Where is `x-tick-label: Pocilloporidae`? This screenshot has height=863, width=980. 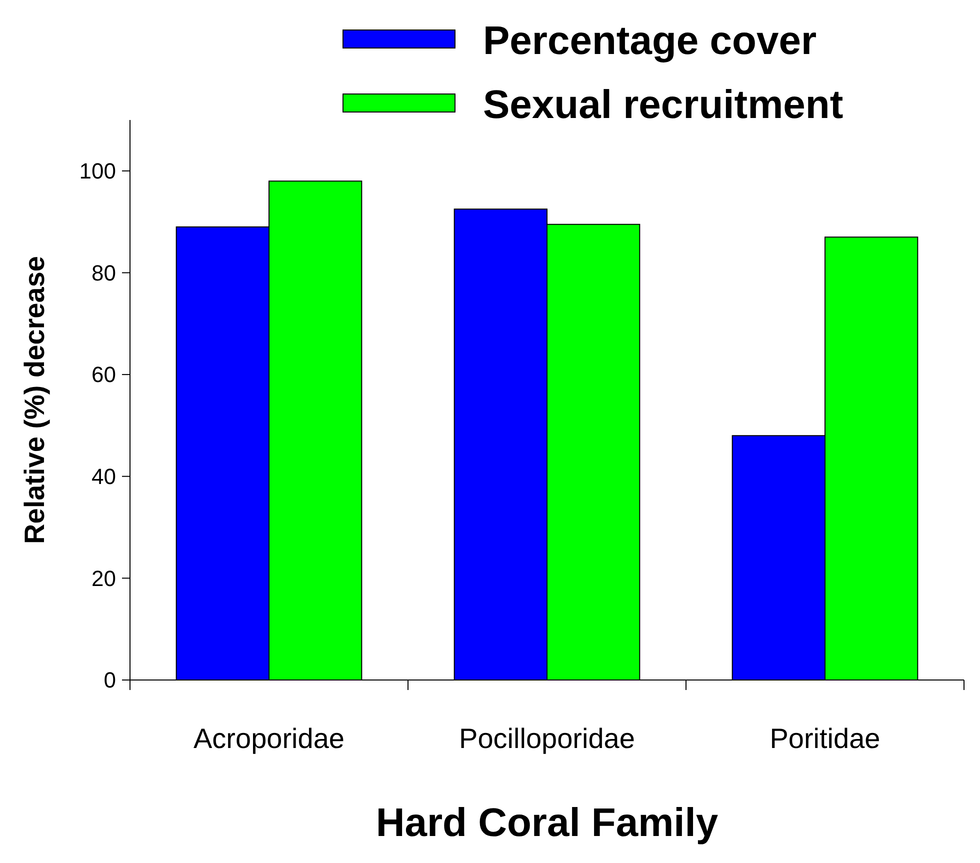 x-tick-label: Pocilloporidae is located at coordinates (547, 738).